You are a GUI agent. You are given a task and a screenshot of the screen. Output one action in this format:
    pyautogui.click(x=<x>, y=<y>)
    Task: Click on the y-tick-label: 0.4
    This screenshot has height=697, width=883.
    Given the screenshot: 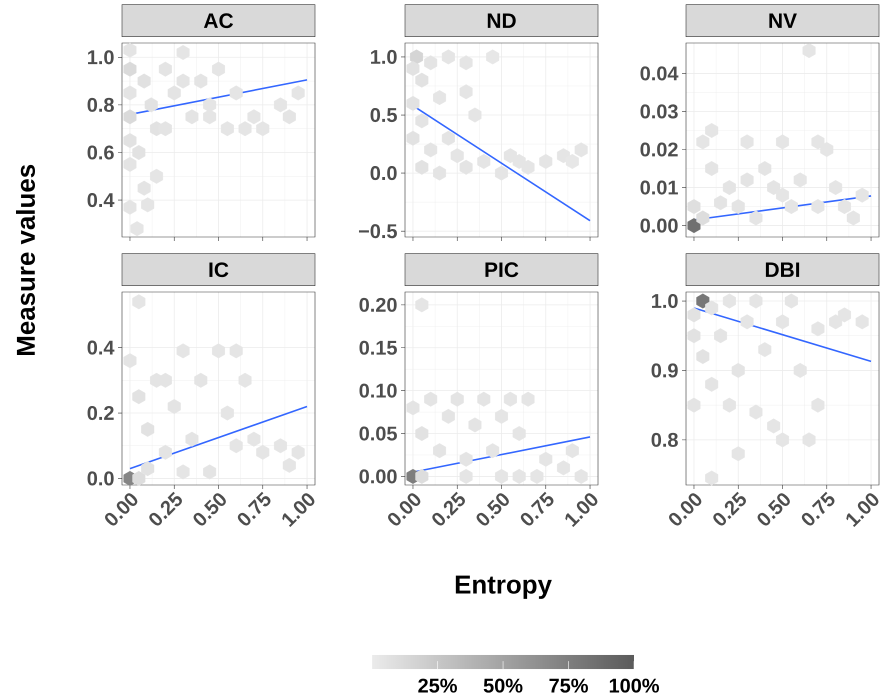 What is the action you would take?
    pyautogui.click(x=101, y=347)
    